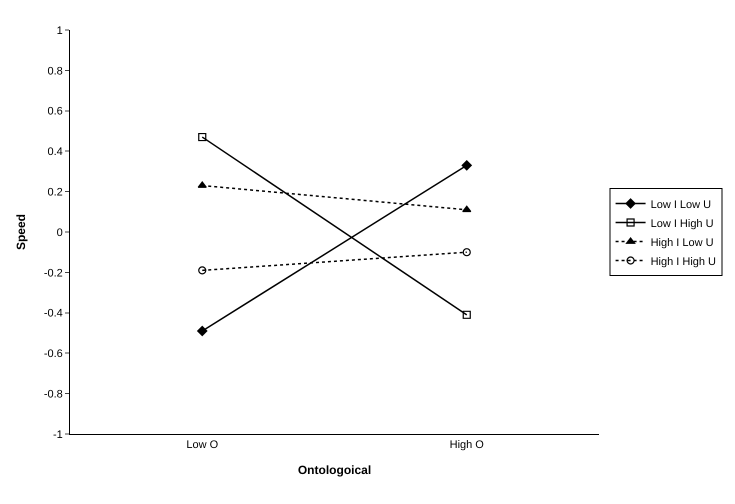 This screenshot has height=504, width=735. Describe the element at coordinates (682, 224) in the screenshot. I see `legend-label: Low I High U` at that location.